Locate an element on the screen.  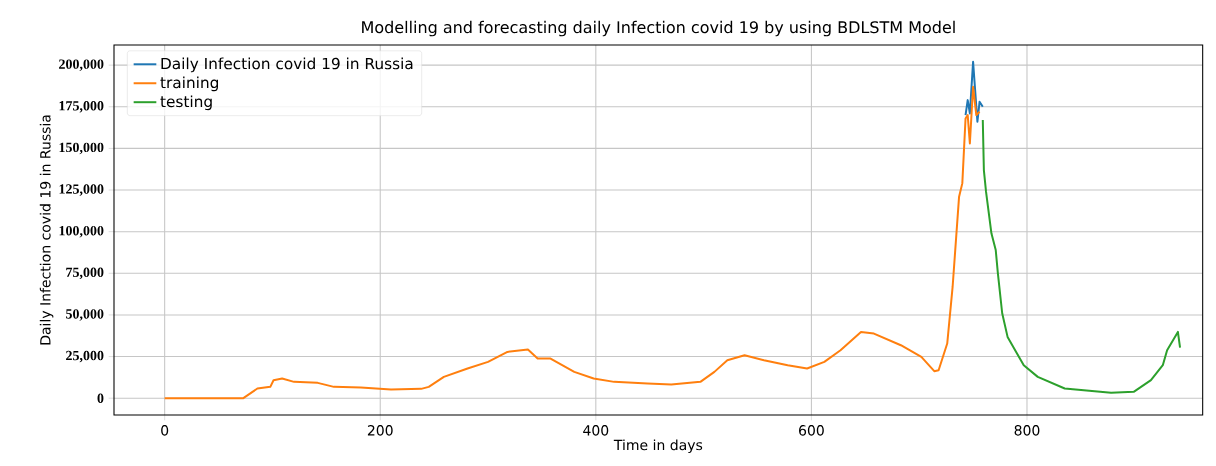
y-tick-label: 125,000 is located at coordinates (81, 190).